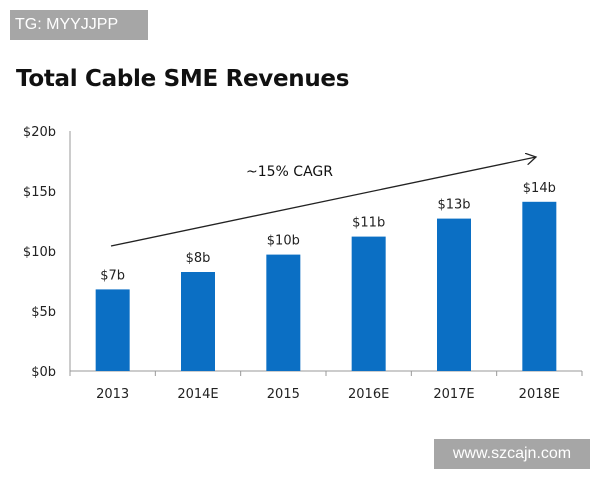 The image size is (600, 480). I want to click on data-label: $8b, so click(198, 258).